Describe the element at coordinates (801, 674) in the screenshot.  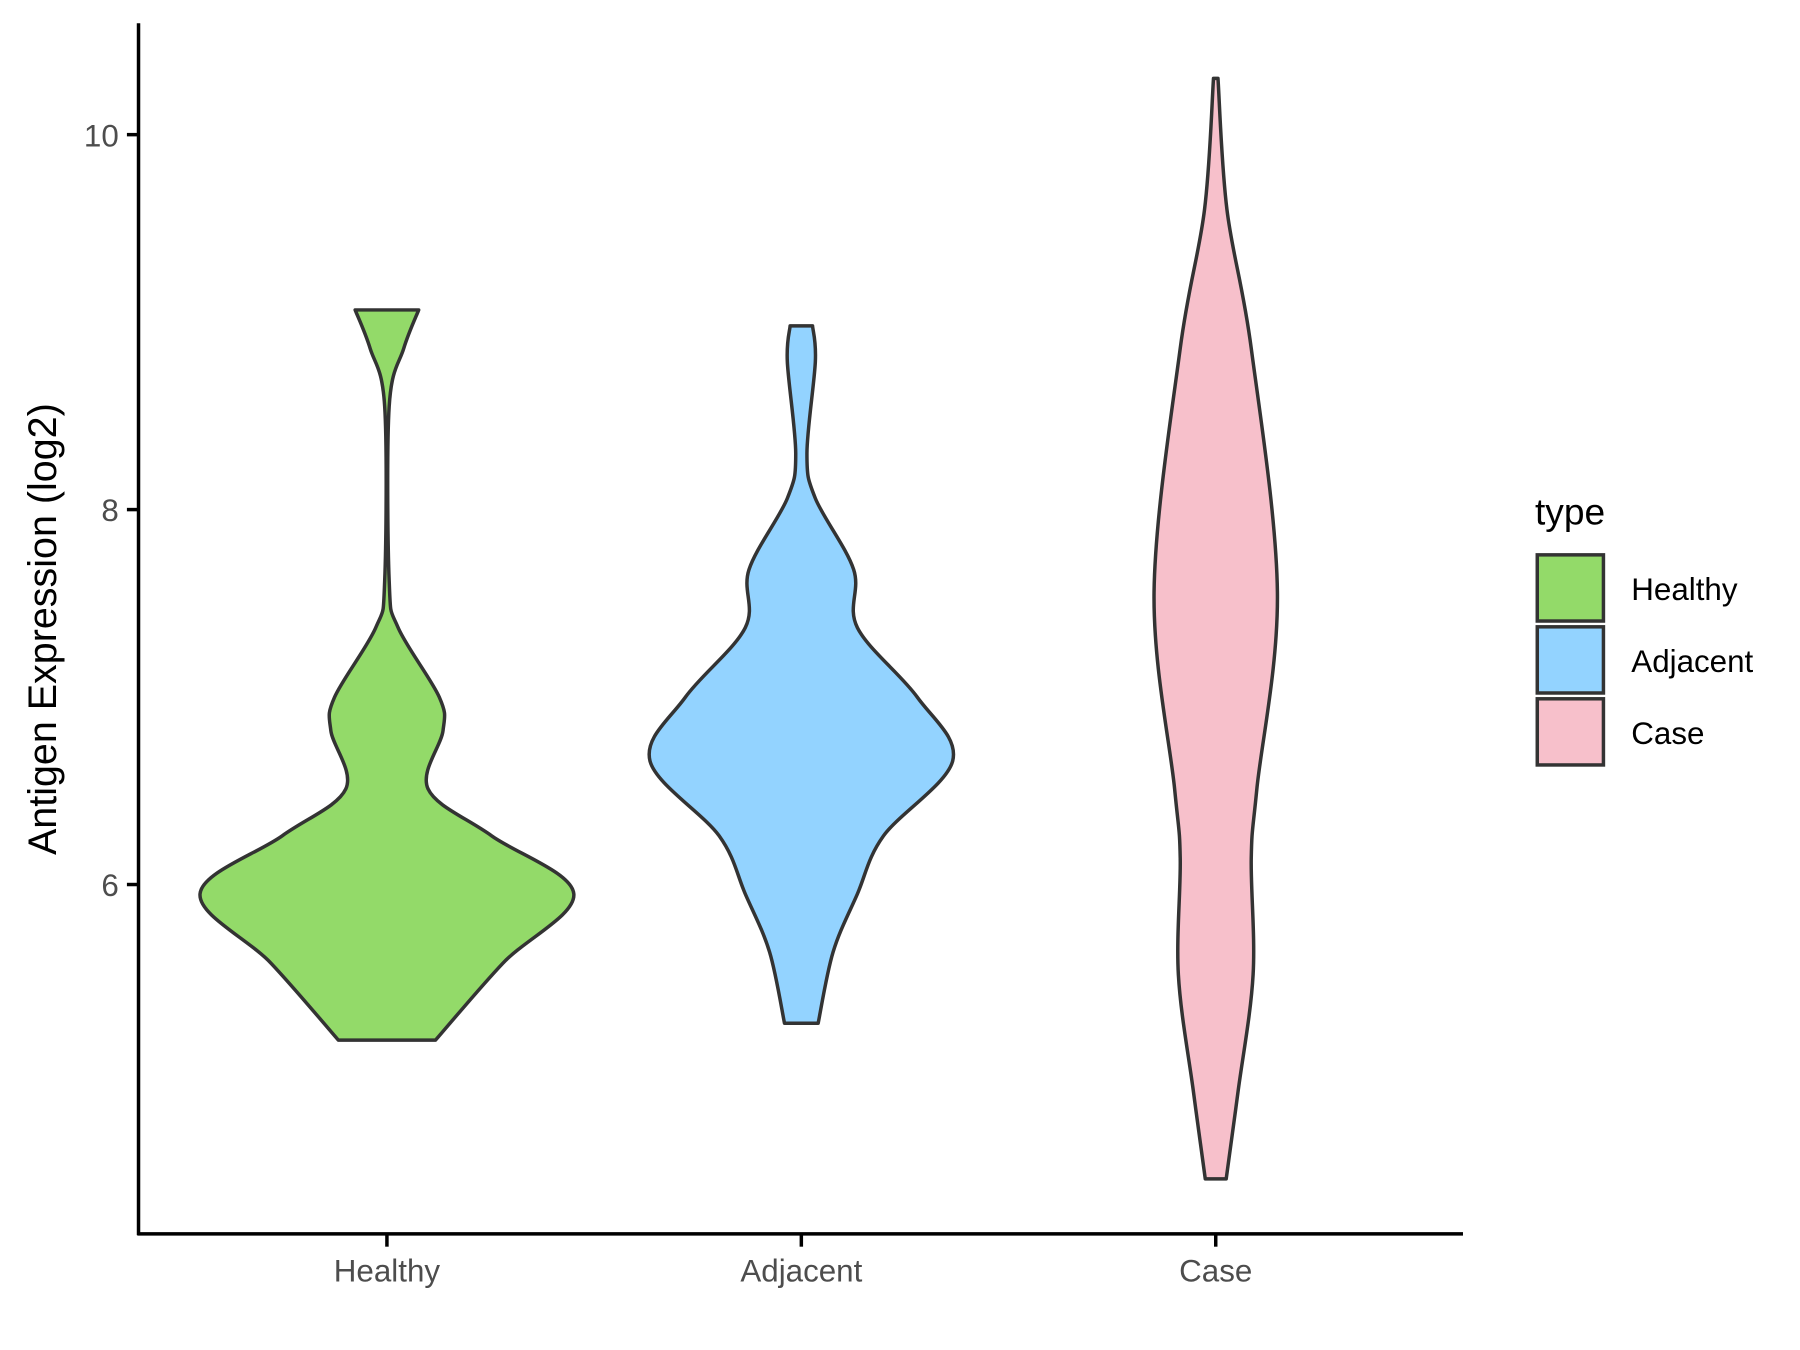
I see `violin-adjacent` at that location.